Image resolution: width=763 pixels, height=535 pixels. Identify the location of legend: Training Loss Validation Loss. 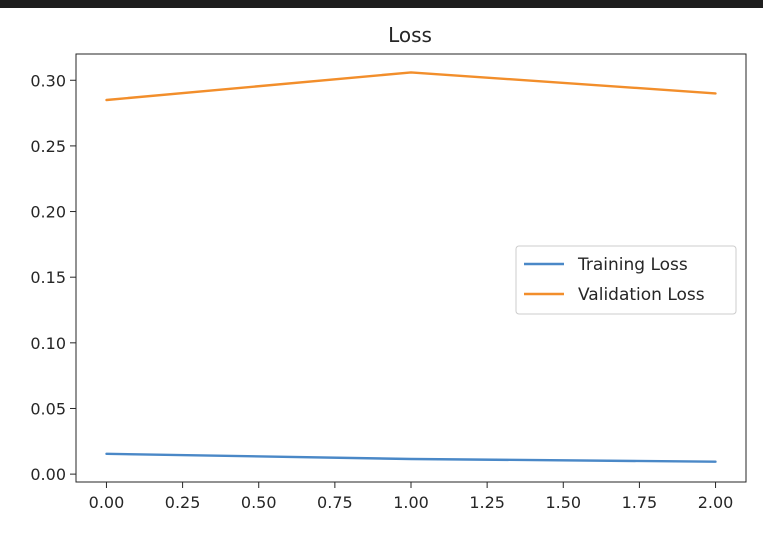
(626, 280).